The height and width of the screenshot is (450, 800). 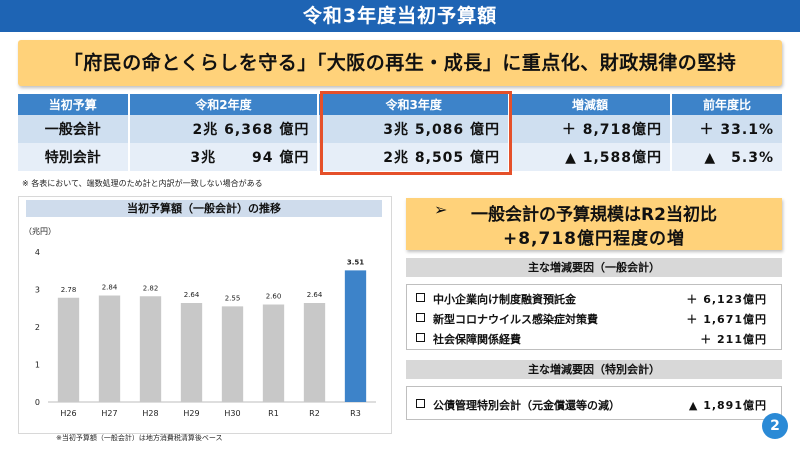 I want to click on cell-r2: 2兆 6,368 億円, so click(x=224, y=129).